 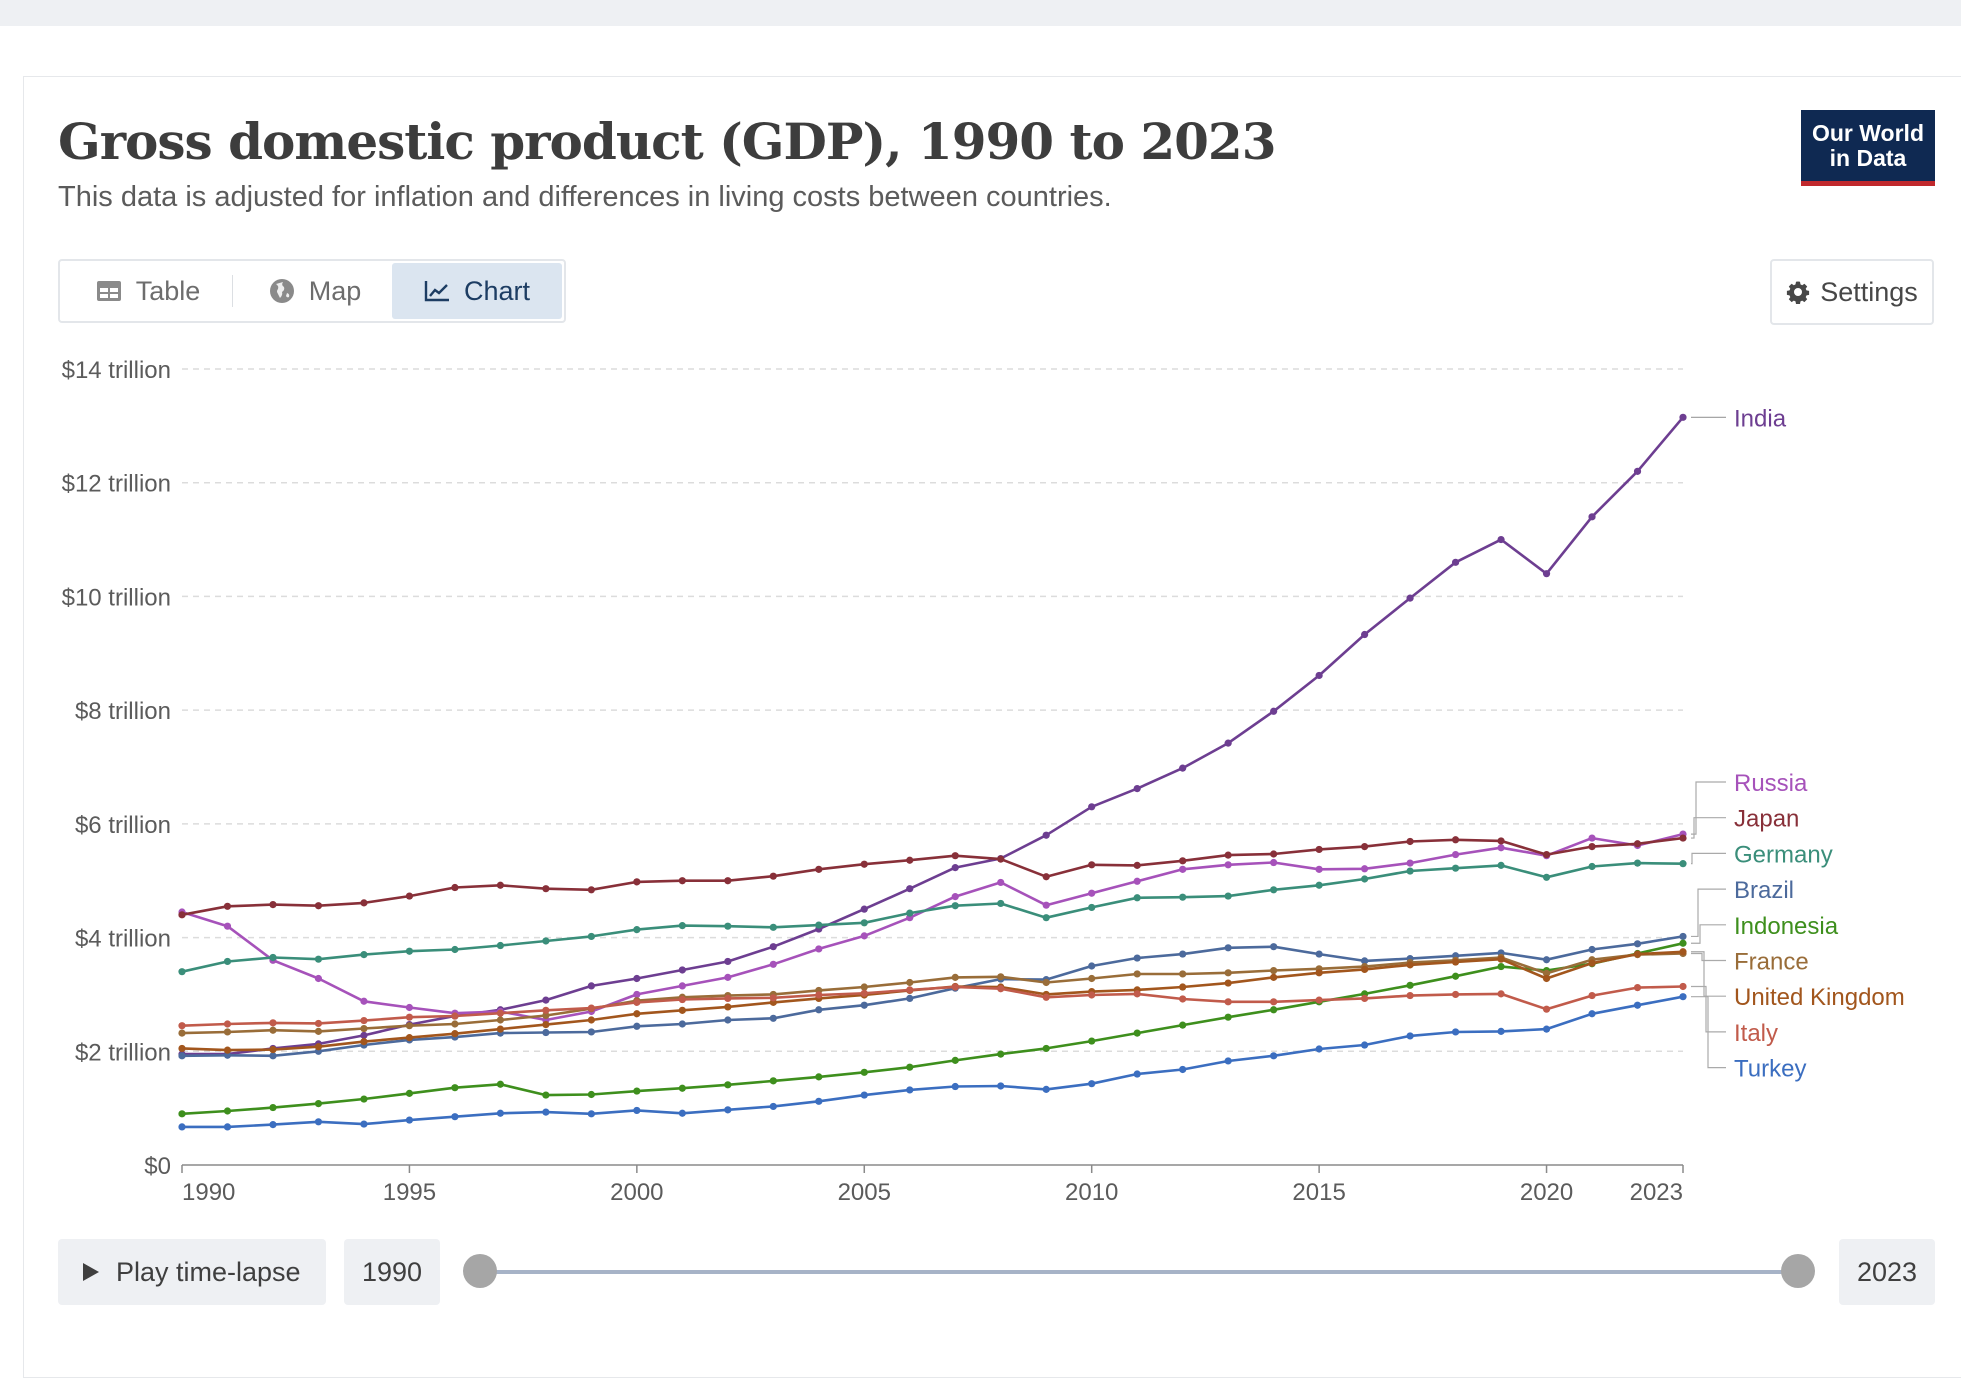 What do you see at coordinates (192, 1272) in the screenshot?
I see `play-timelapse-button: Play time-lapse` at bounding box center [192, 1272].